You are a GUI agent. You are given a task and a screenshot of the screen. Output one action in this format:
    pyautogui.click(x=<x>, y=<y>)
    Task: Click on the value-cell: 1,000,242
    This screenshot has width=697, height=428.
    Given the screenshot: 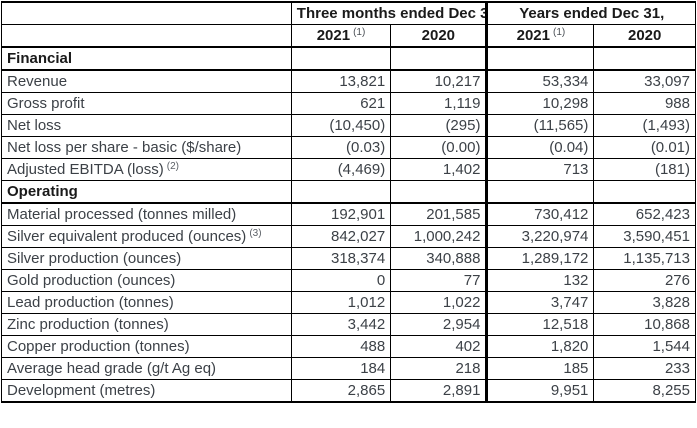 What is the action you would take?
    pyautogui.click(x=439, y=236)
    